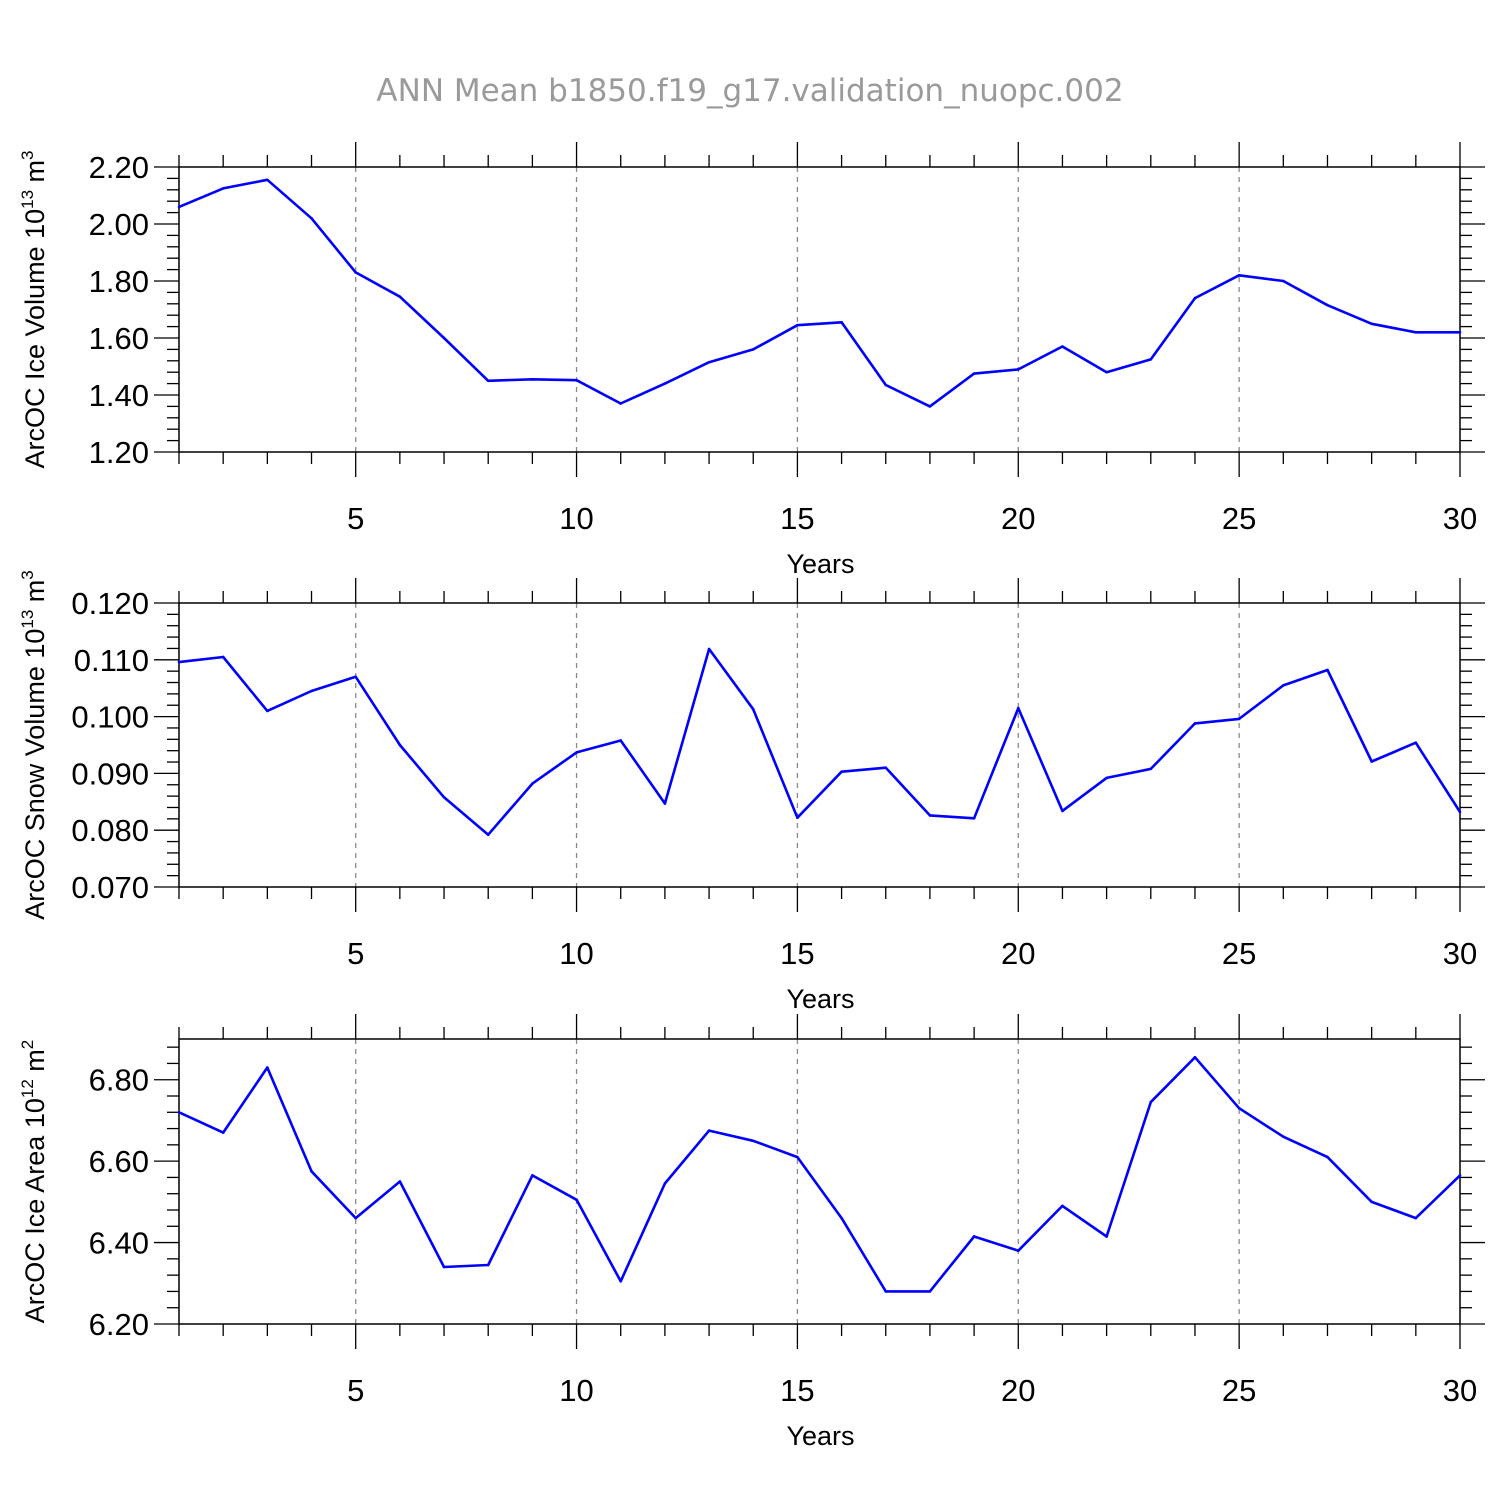  Describe the element at coordinates (355, 953) in the screenshot. I see `x-tick-label: 5` at that location.